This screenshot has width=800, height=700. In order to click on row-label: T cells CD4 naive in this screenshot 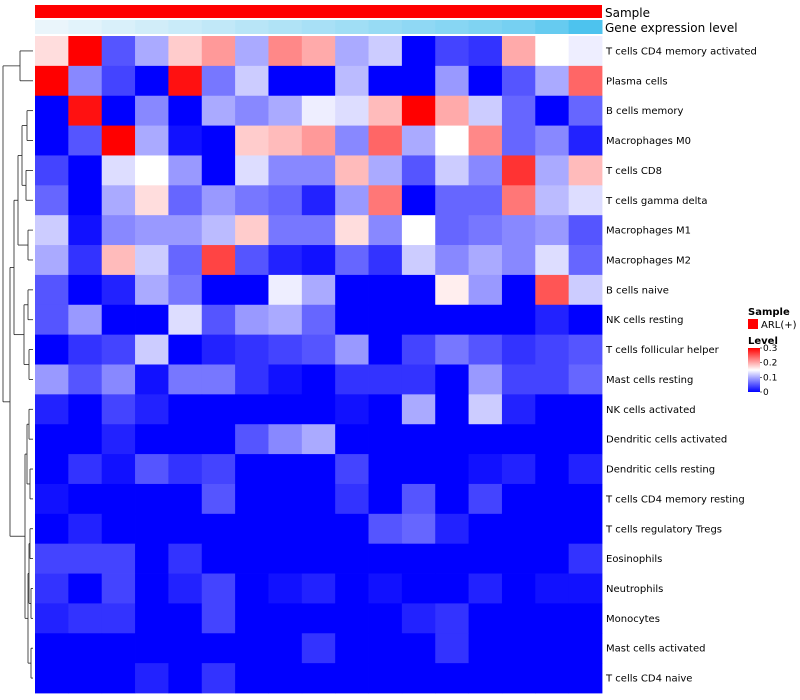, I will do `click(648, 679)`.